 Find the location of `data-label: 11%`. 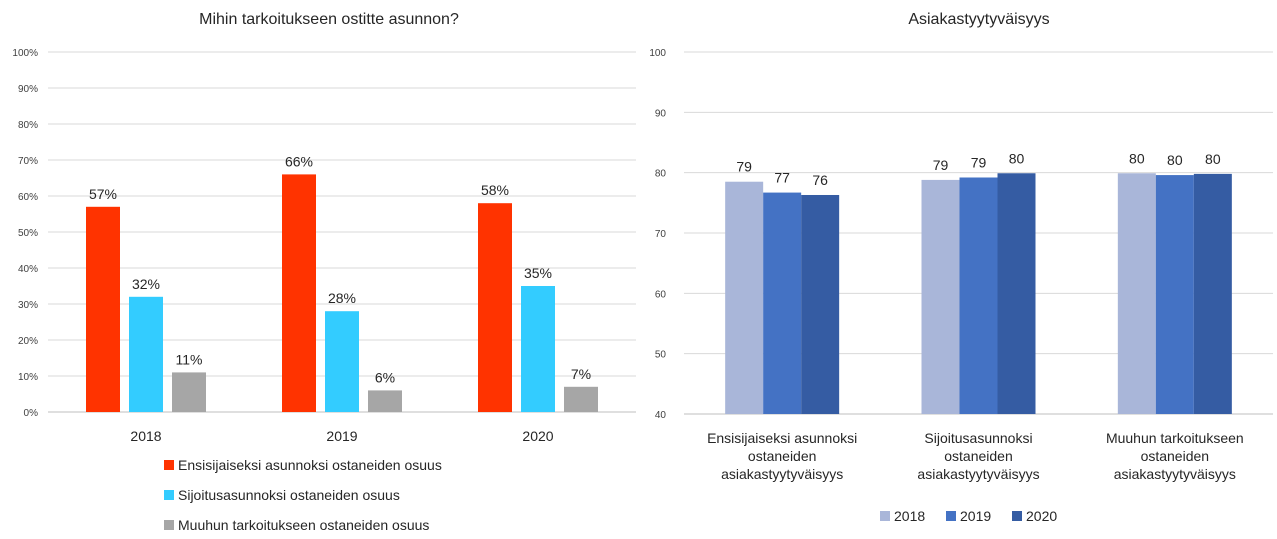

data-label: 11% is located at coordinates (189, 359).